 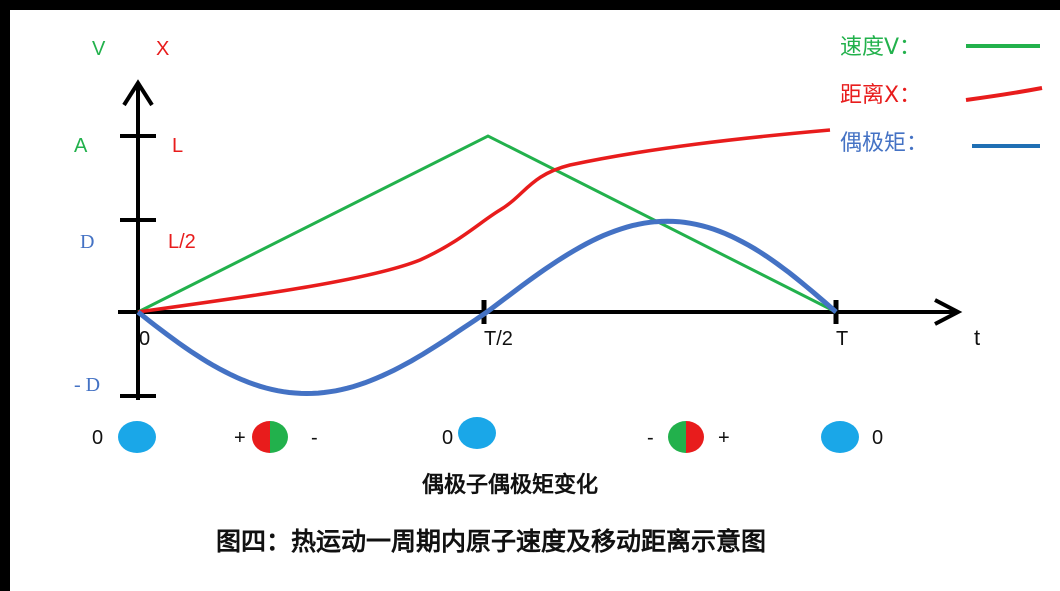 I want to click on legend-dipole-label: 偶极矩：, so click(x=884, y=143).